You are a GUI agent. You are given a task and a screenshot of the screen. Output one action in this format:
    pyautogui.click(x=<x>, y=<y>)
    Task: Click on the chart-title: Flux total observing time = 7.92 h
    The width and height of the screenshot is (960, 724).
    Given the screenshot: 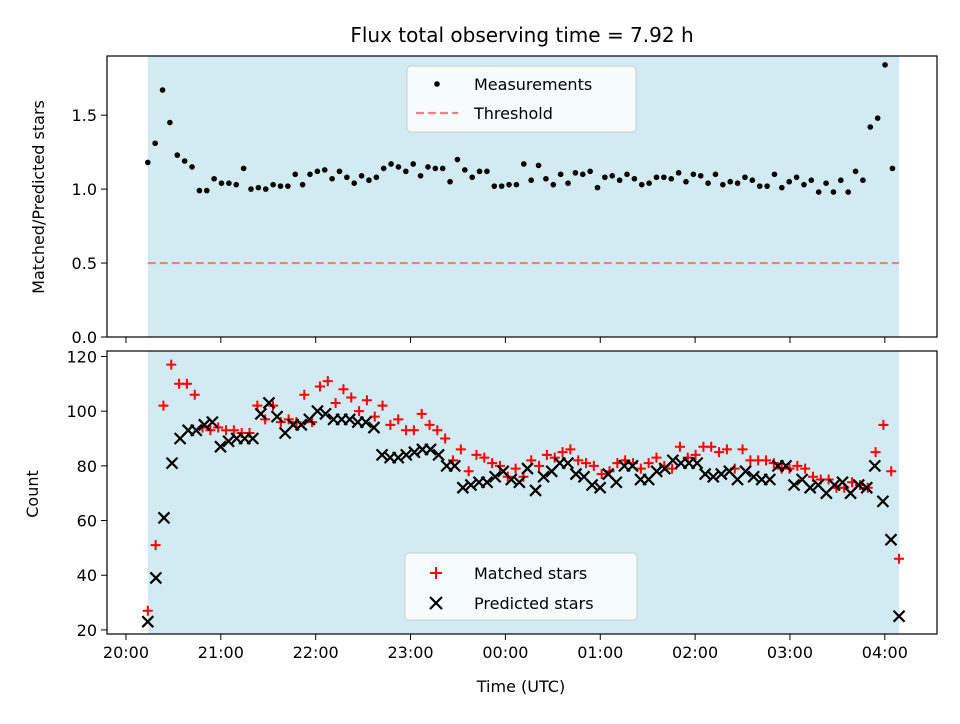 What is the action you would take?
    pyautogui.click(x=521, y=35)
    